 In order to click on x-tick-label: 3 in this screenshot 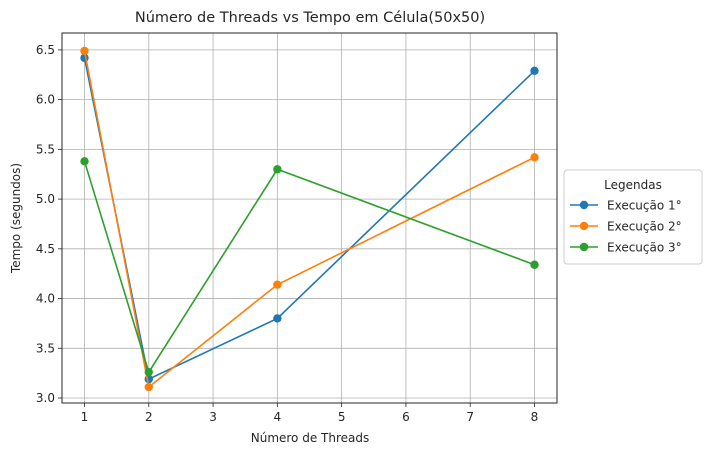, I will do `click(213, 417)`.